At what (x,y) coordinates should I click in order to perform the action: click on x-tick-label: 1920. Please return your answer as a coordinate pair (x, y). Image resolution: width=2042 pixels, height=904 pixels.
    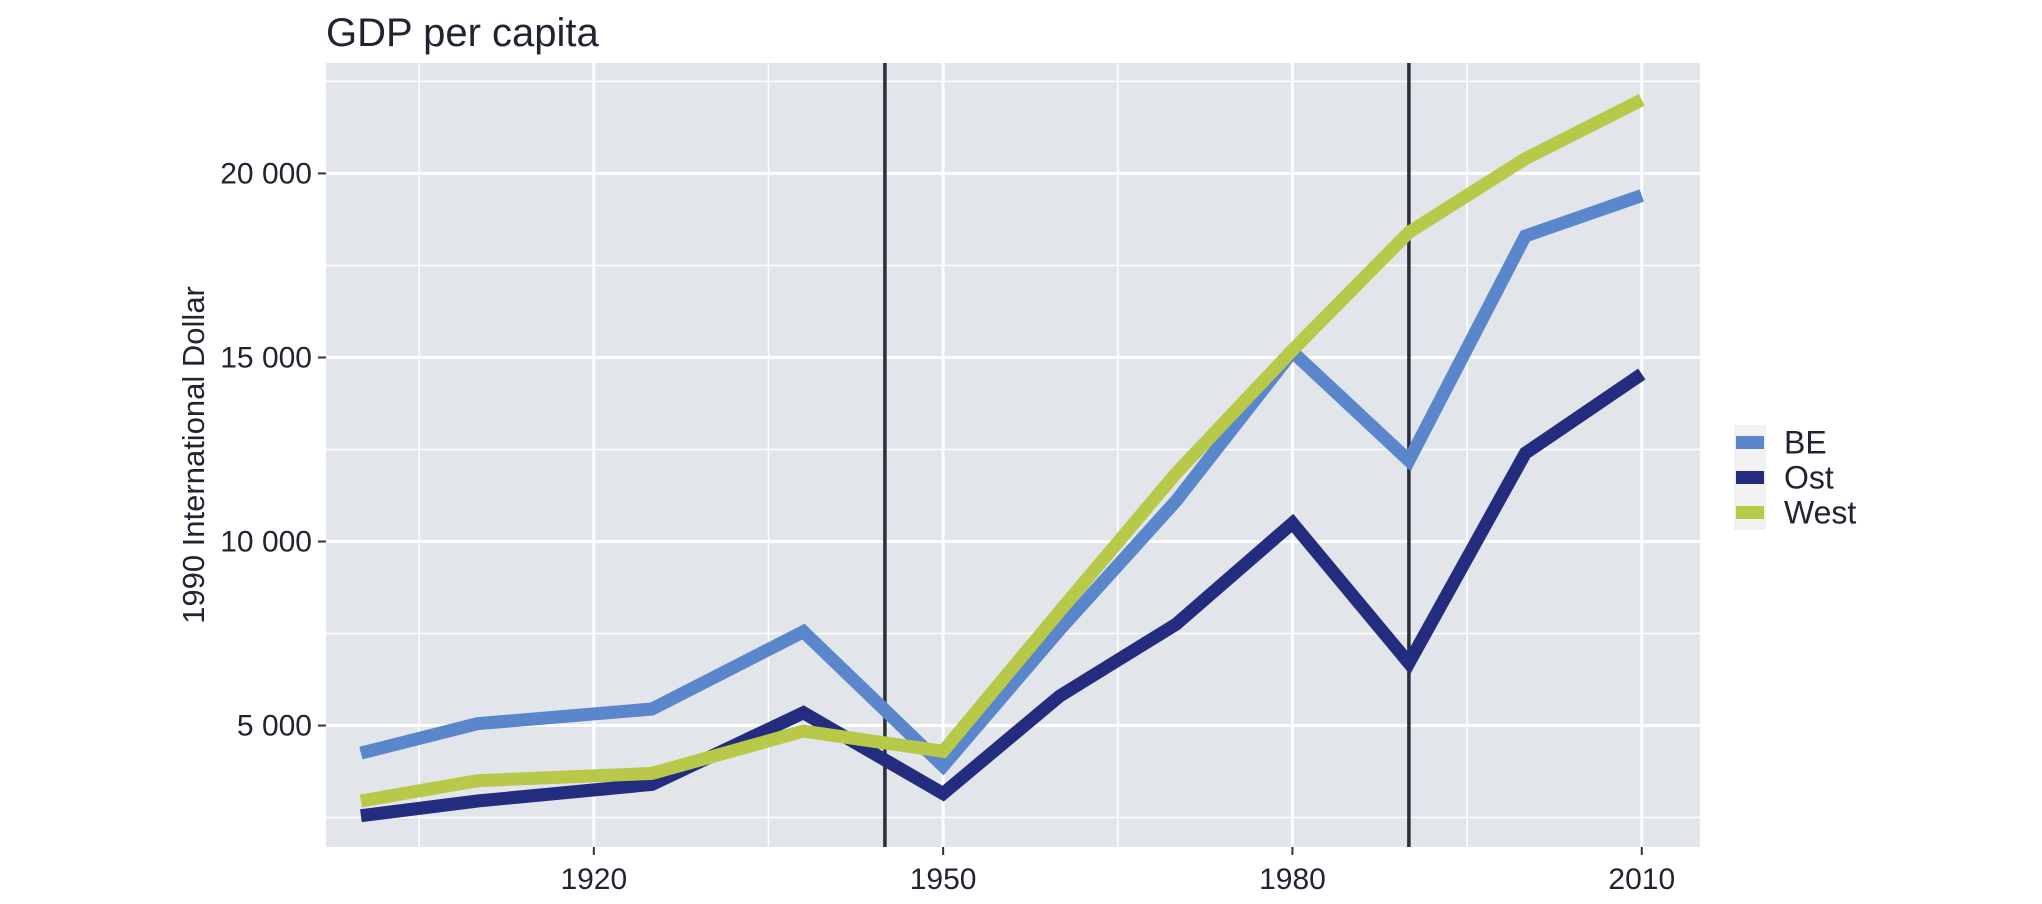
    Looking at the image, I should click on (593, 879).